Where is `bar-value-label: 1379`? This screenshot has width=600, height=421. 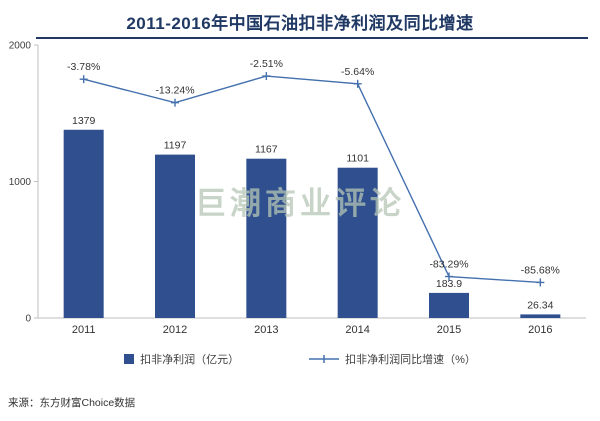
bar-value-label: 1379 is located at coordinates (84, 121).